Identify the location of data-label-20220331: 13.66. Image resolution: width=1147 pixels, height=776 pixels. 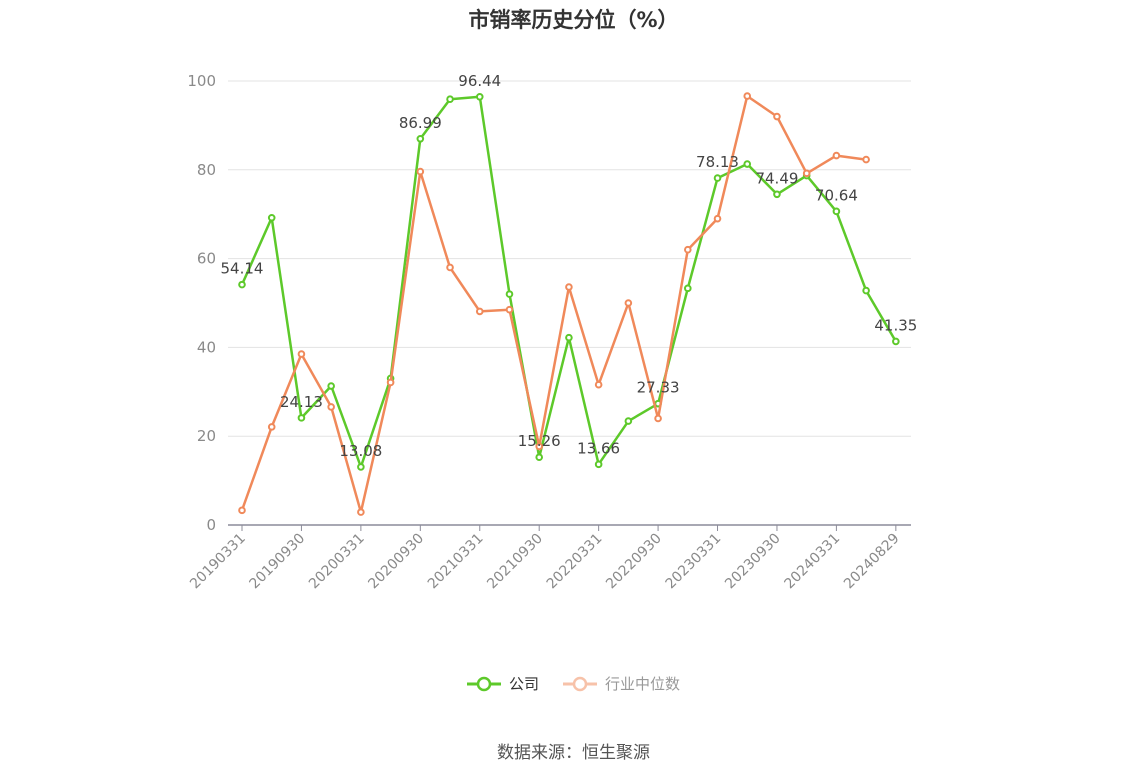
(598, 448).